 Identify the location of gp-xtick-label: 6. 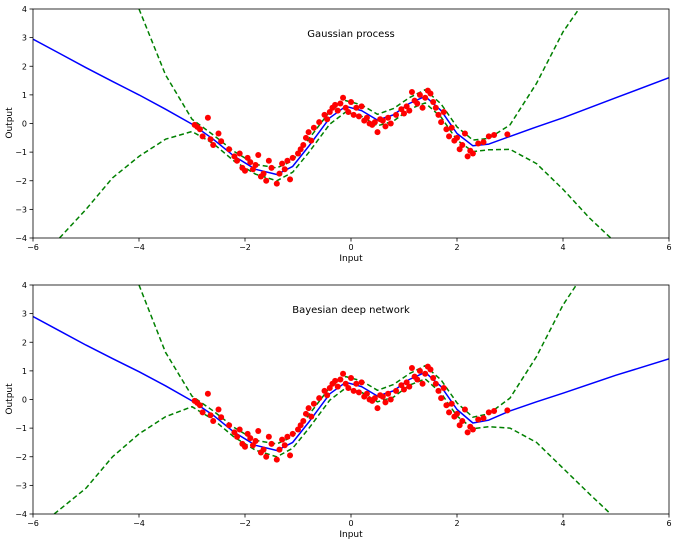
(668, 247).